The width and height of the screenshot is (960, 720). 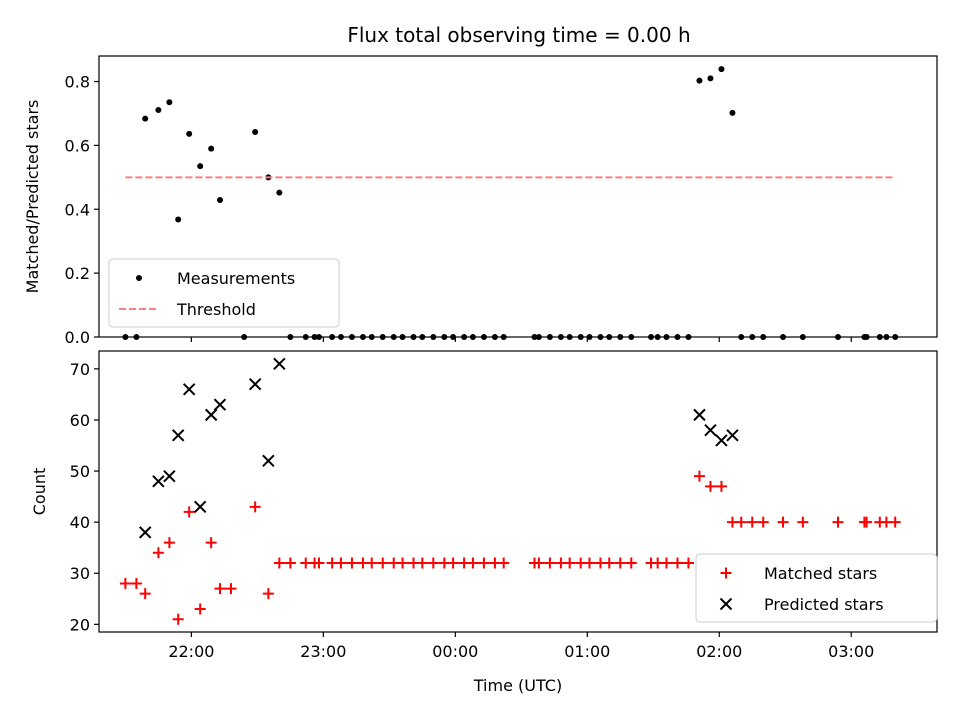 What do you see at coordinates (323, 651) in the screenshot?
I see `x-tick-label: 23:00` at bounding box center [323, 651].